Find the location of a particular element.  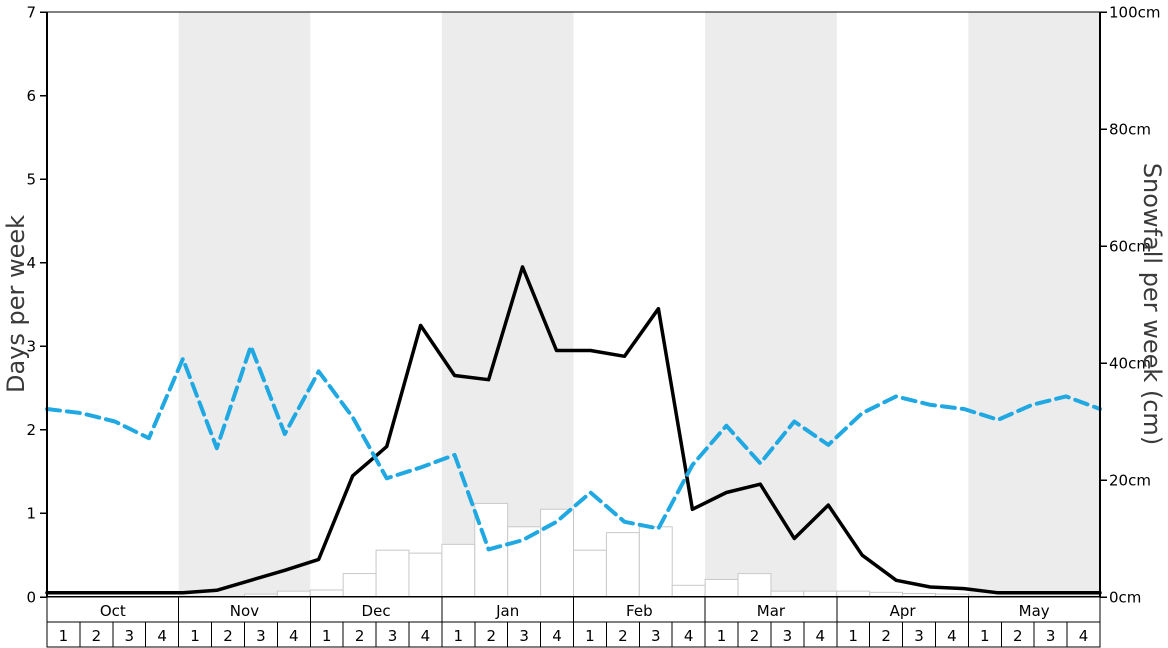

svg-text: 80cm is located at coordinates (1130, 129).